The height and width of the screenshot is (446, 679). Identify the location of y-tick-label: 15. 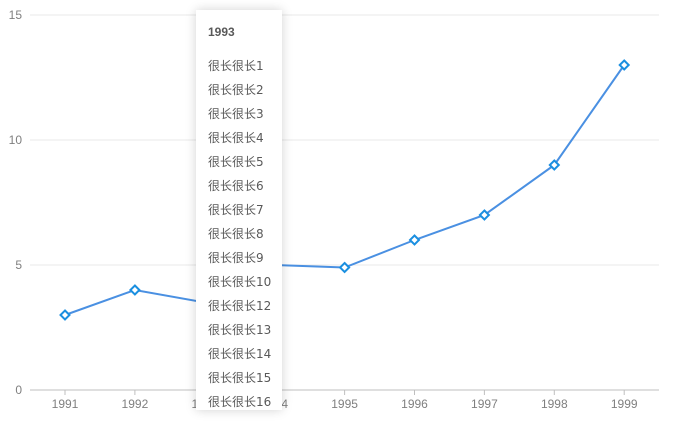
(16, 15).